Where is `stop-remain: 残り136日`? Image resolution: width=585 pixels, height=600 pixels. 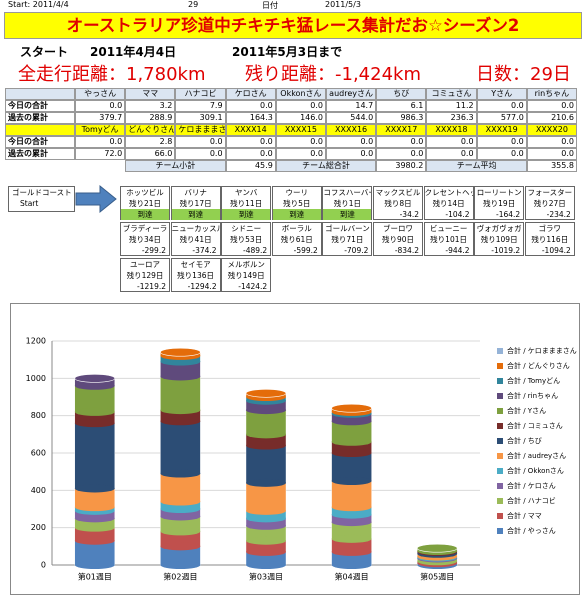 stop-remain: 残り136日 is located at coordinates (195, 275).